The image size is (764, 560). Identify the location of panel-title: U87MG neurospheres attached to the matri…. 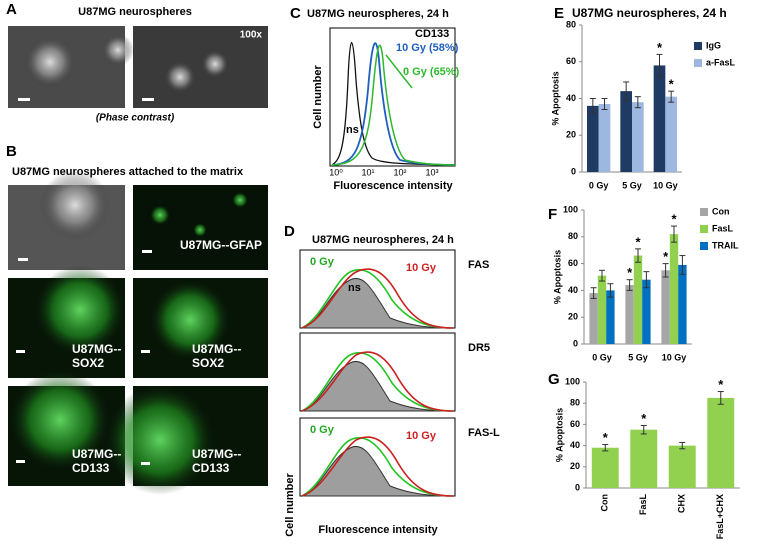
(128, 172).